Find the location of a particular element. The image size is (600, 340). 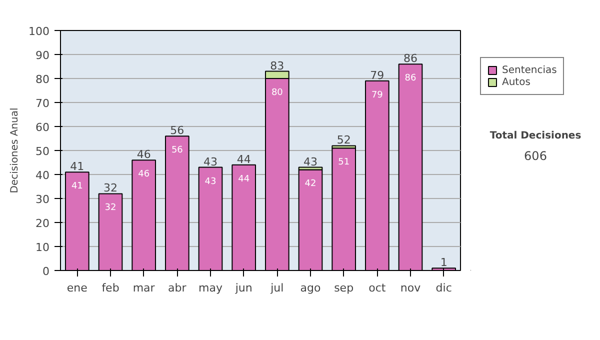

total-label: 41 is located at coordinates (77, 167).